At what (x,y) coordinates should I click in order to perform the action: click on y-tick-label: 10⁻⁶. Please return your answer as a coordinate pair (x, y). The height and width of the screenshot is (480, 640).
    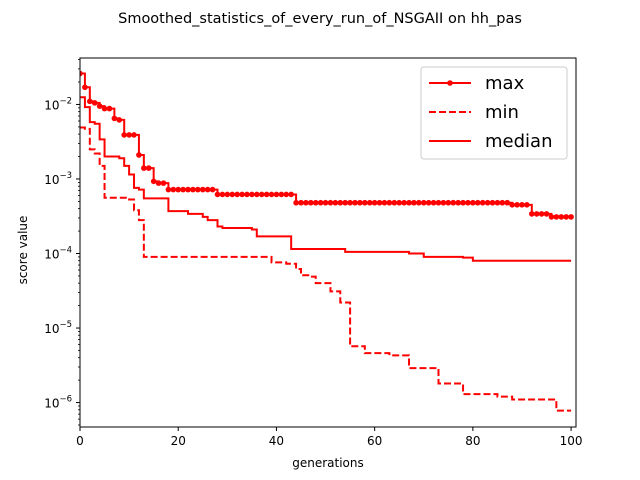
    Looking at the image, I should click on (58, 403).